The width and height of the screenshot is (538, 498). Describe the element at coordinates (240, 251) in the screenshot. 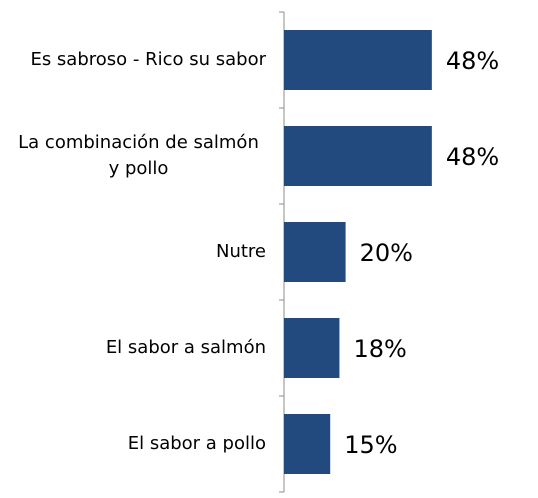

I see `category-label: Nutre` at that location.